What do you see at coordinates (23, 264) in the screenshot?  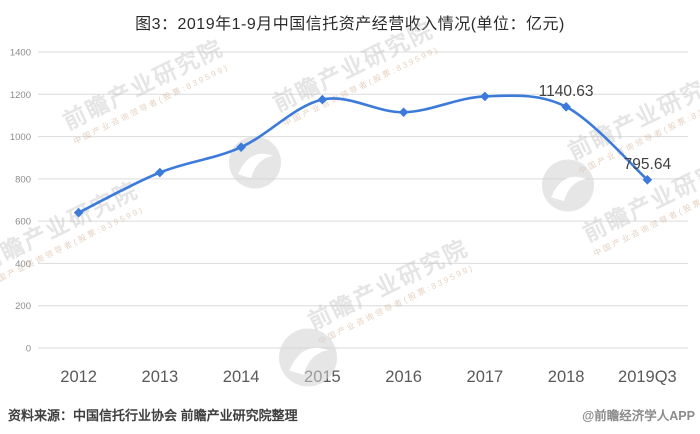 I see `y-axis-tick-label: 400` at bounding box center [23, 264].